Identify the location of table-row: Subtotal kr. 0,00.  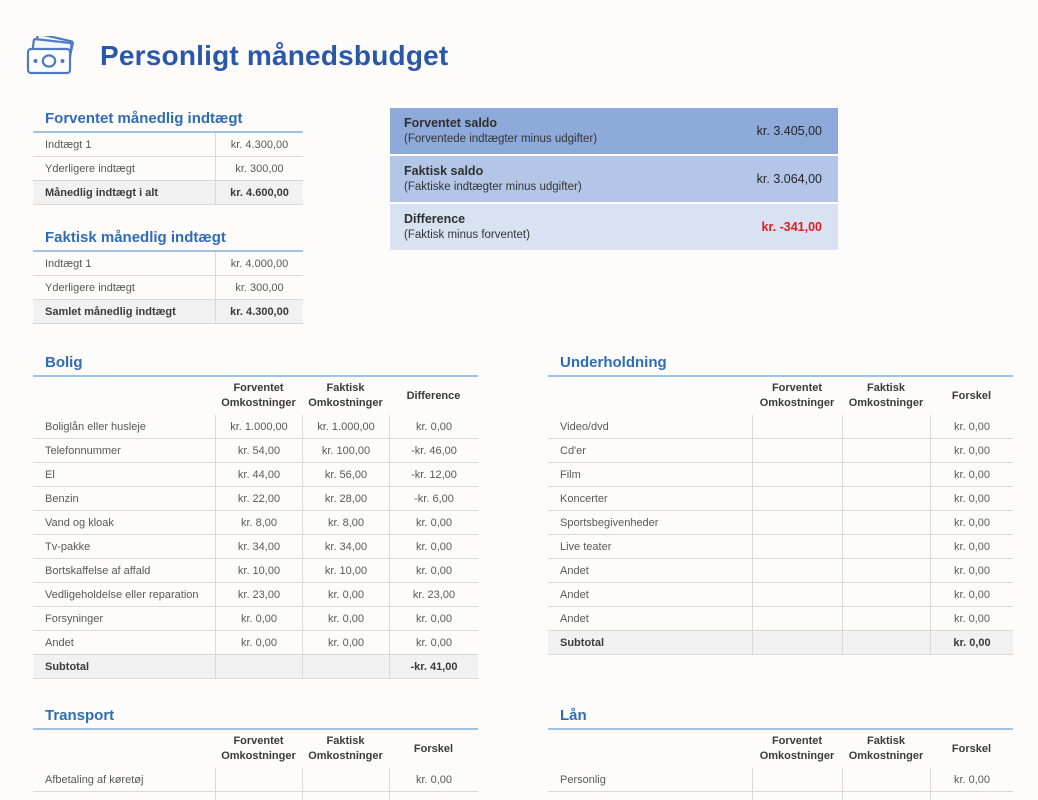
(780, 643).